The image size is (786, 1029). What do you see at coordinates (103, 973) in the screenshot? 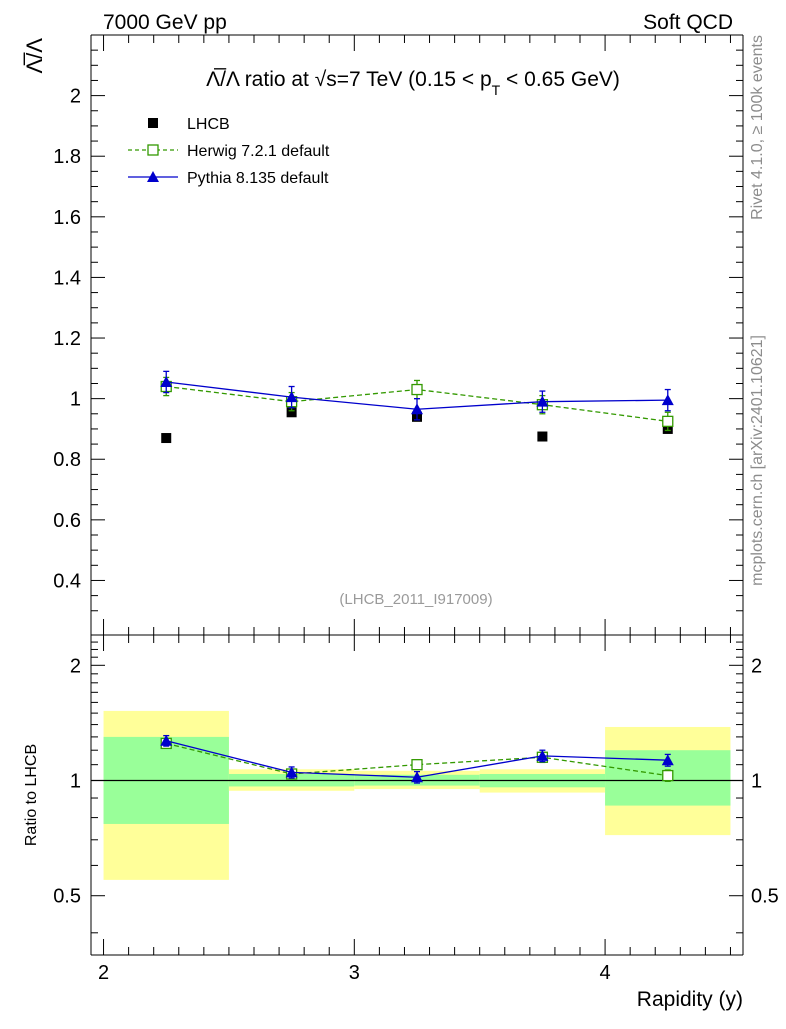
I see `x-tick-label: 2` at bounding box center [103, 973].